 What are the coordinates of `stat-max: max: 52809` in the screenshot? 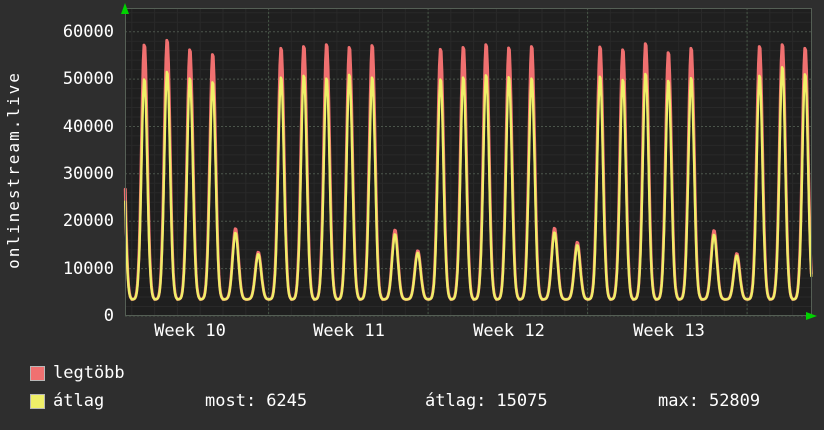 It's located at (709, 401).